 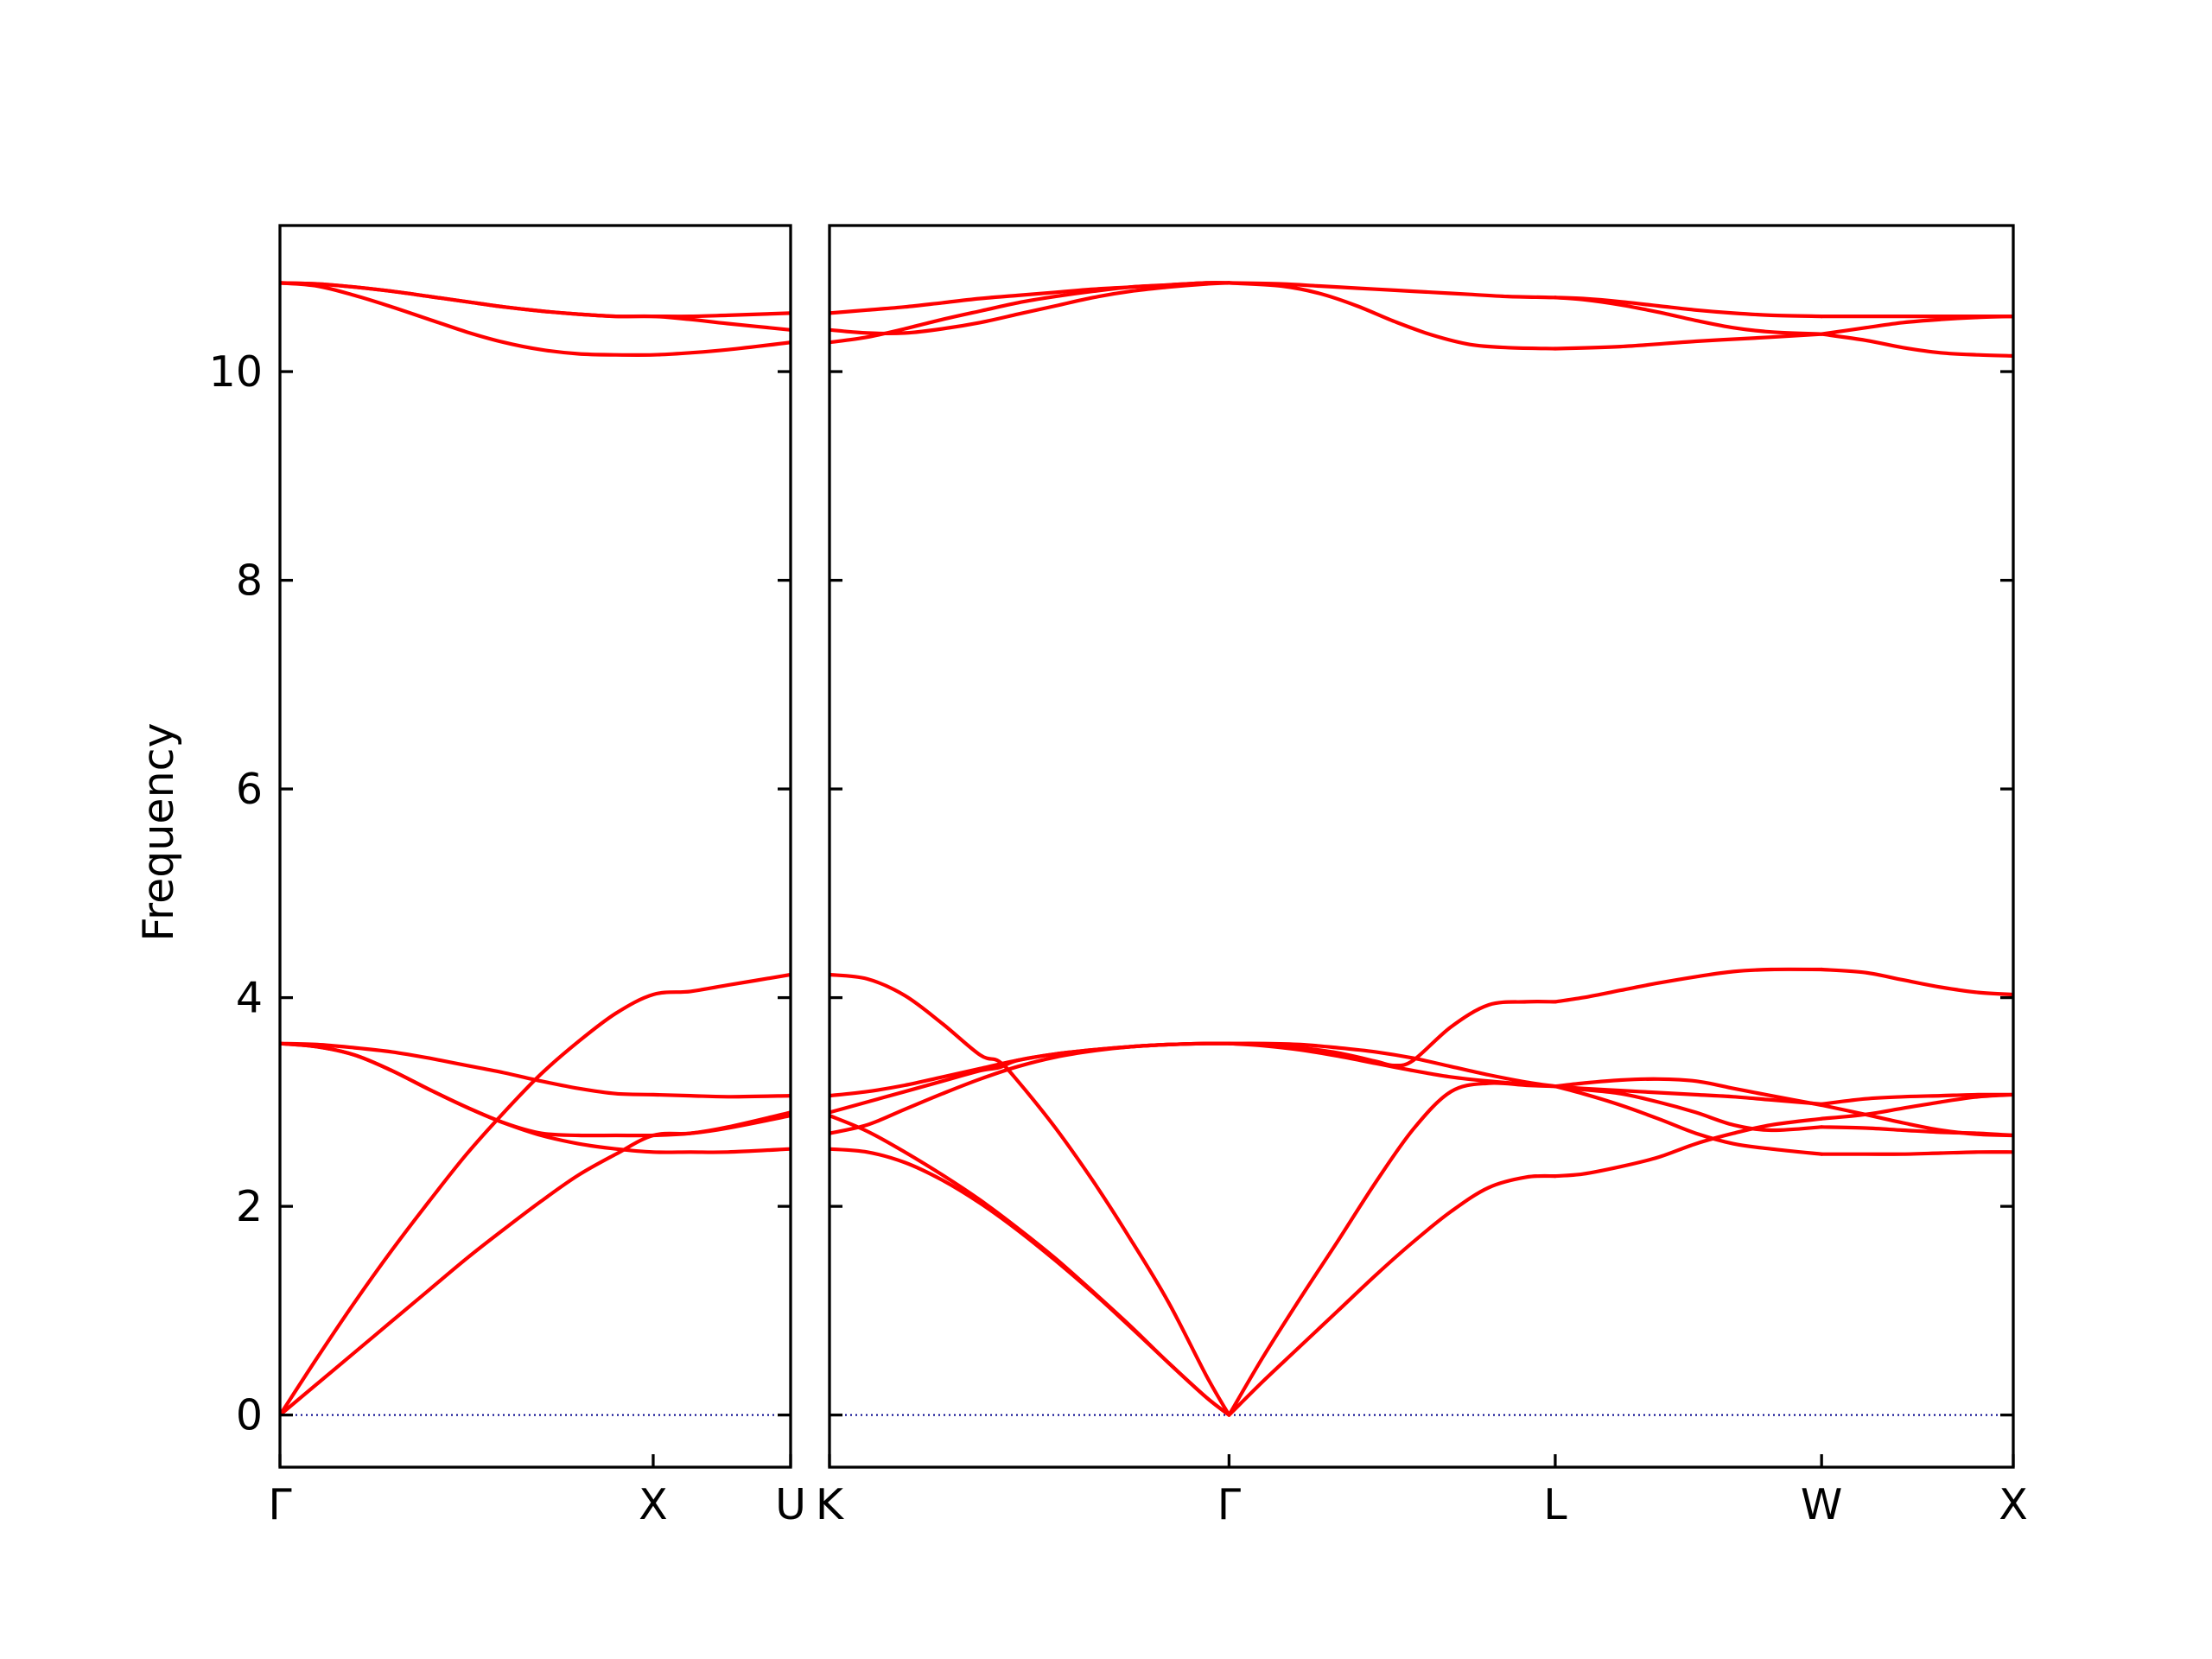 What do you see at coordinates (249, 581) in the screenshot?
I see `y-tick-label: 8` at bounding box center [249, 581].